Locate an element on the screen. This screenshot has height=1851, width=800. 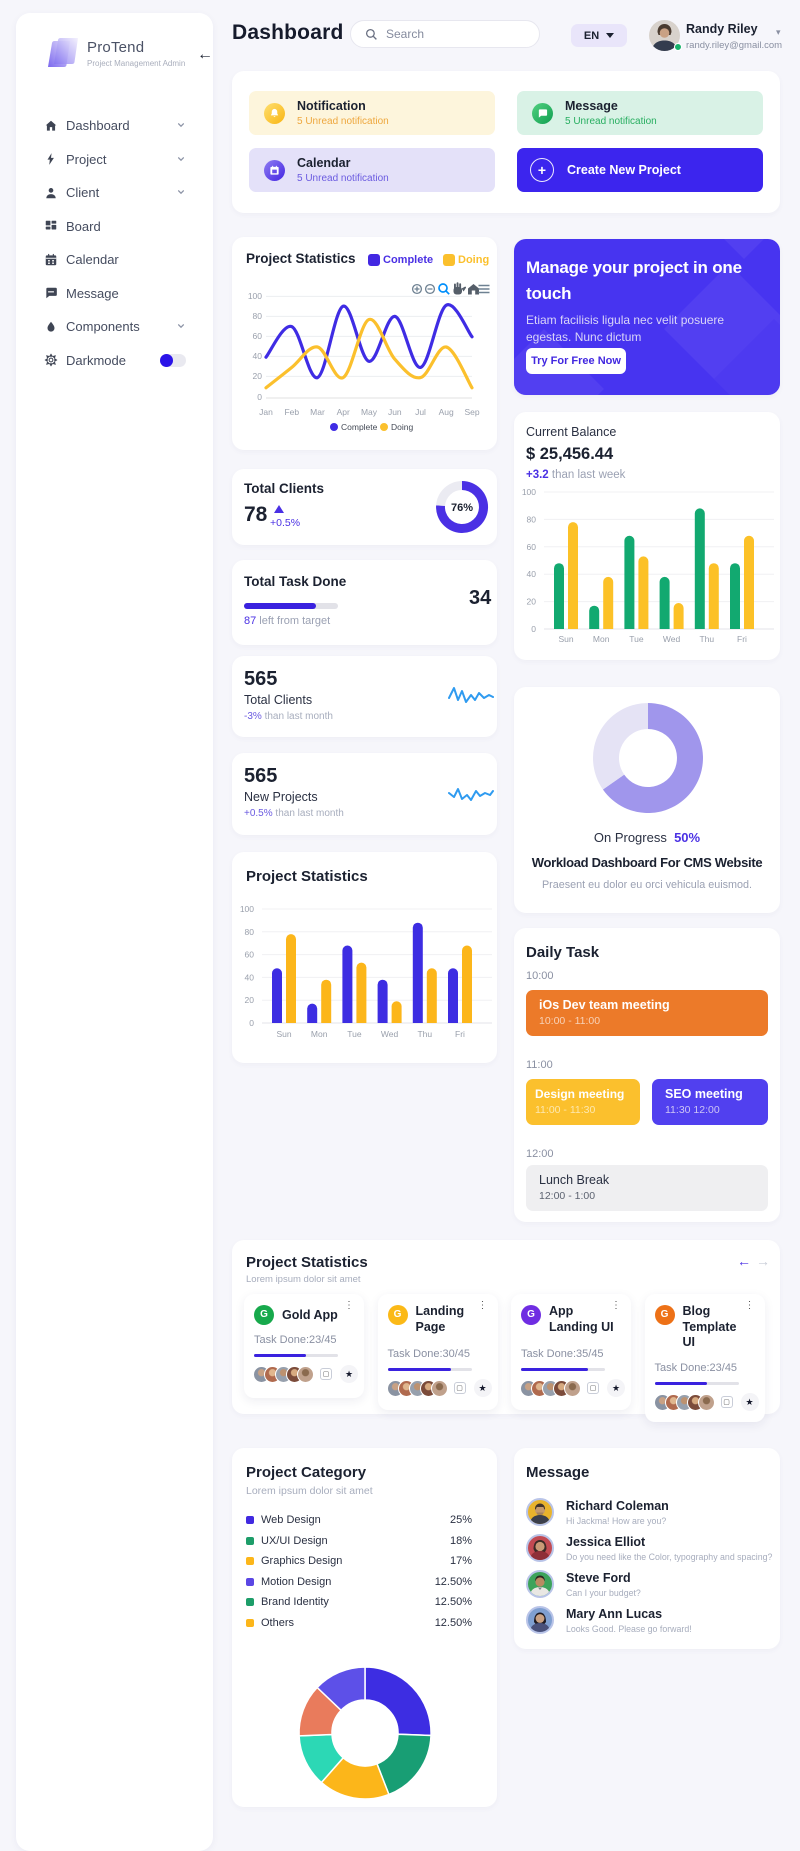
svg-text: Sep is located at coordinates (471, 412).